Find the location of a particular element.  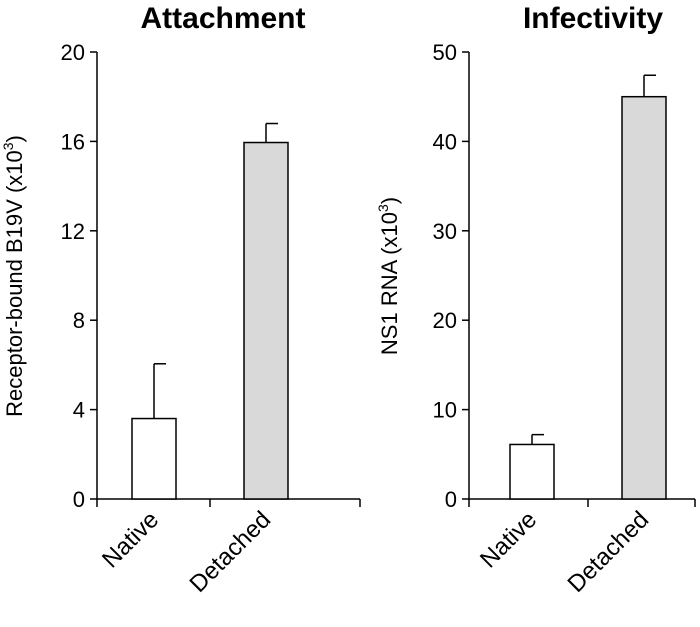

infectivity-y-tick-label: 40 is located at coordinates (445, 141).